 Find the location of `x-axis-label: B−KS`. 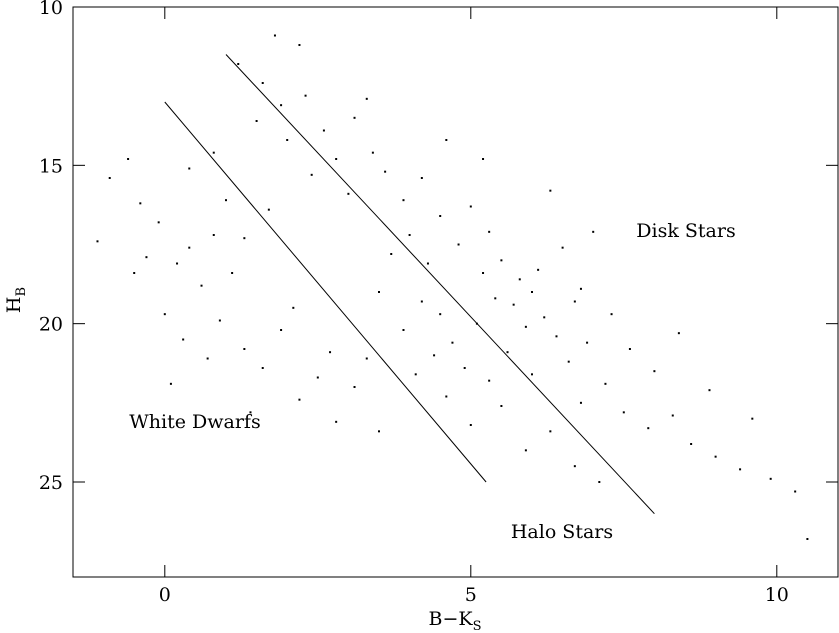

x-axis-label: B−KS is located at coordinates (455, 620).